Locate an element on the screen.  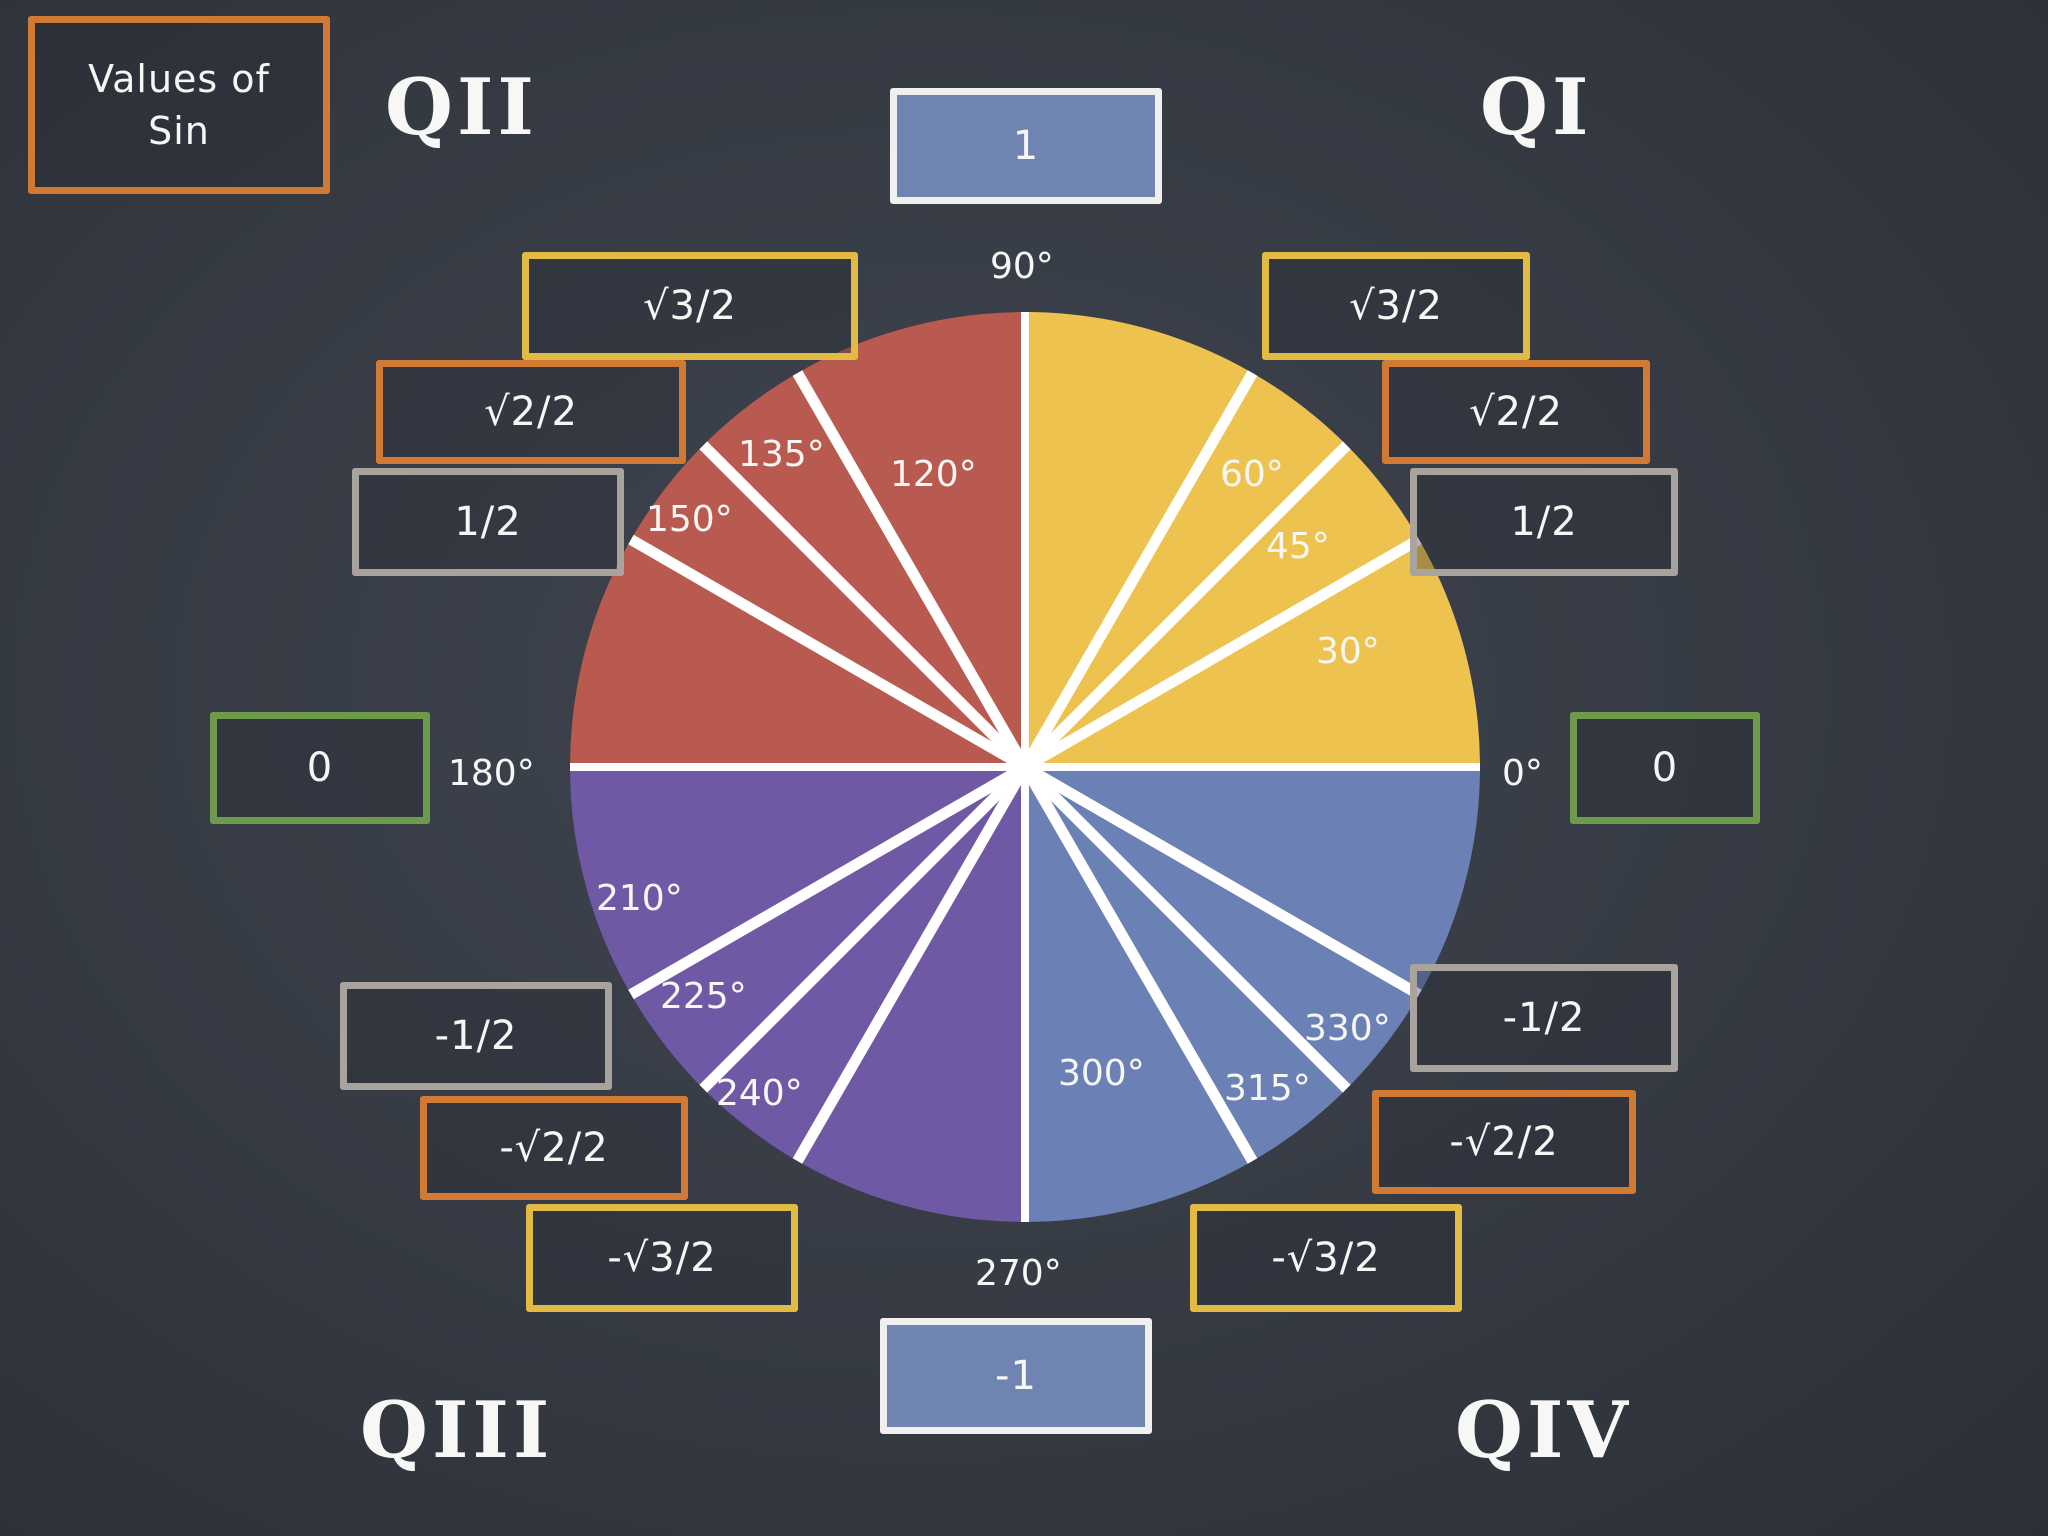
value-box-60: √3/2 is located at coordinates (1396, 306).